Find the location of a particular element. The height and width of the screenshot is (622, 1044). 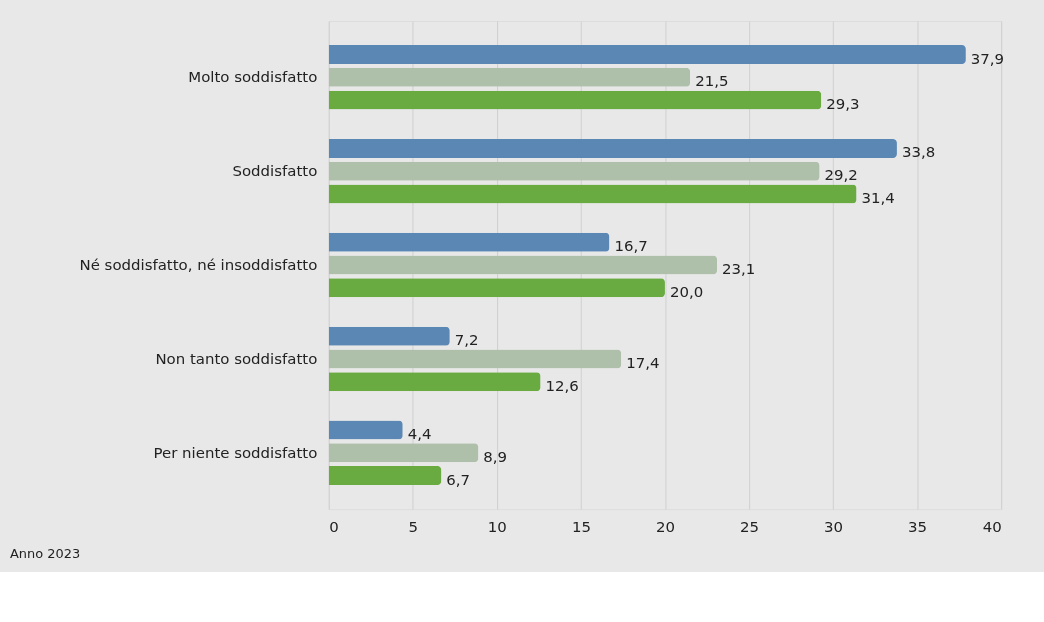

x-tick-label: 20 is located at coordinates (665, 526).